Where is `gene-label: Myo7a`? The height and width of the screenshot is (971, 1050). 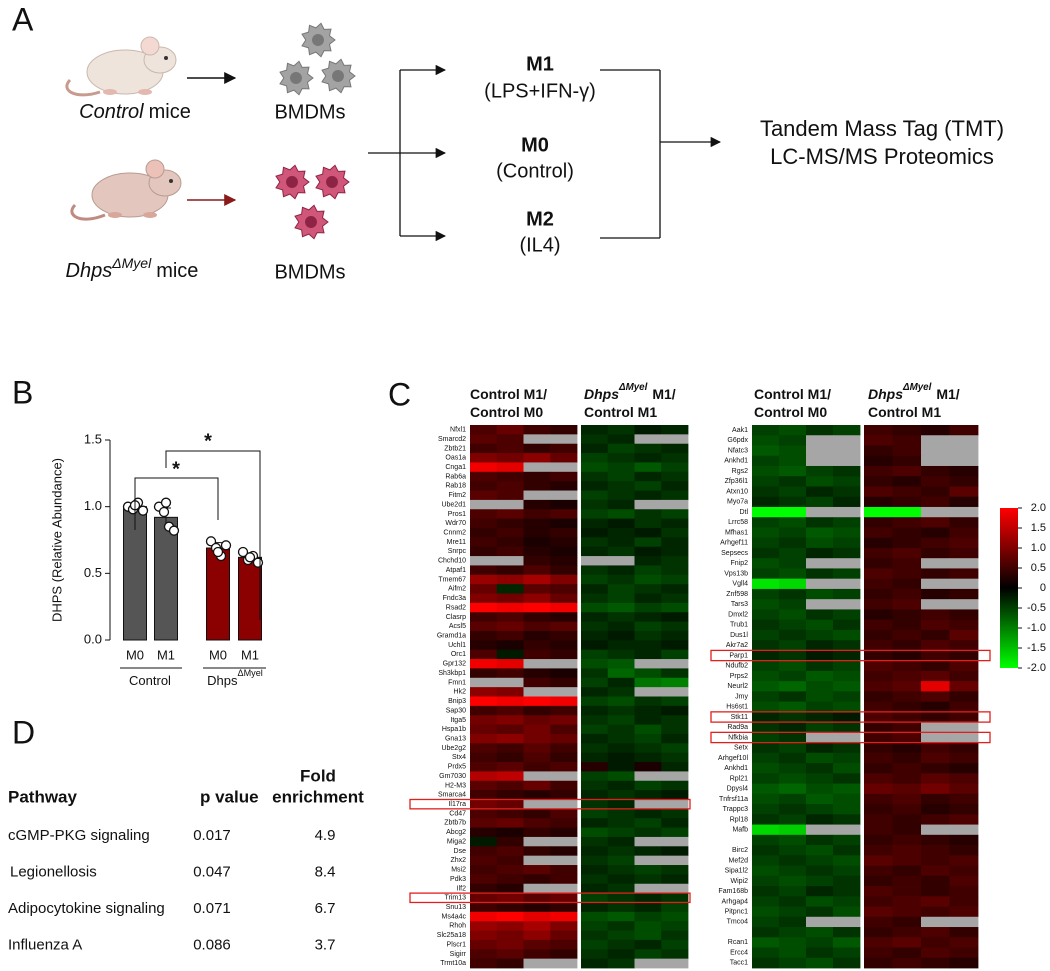
gene-label: Myo7a is located at coordinates (737, 502).